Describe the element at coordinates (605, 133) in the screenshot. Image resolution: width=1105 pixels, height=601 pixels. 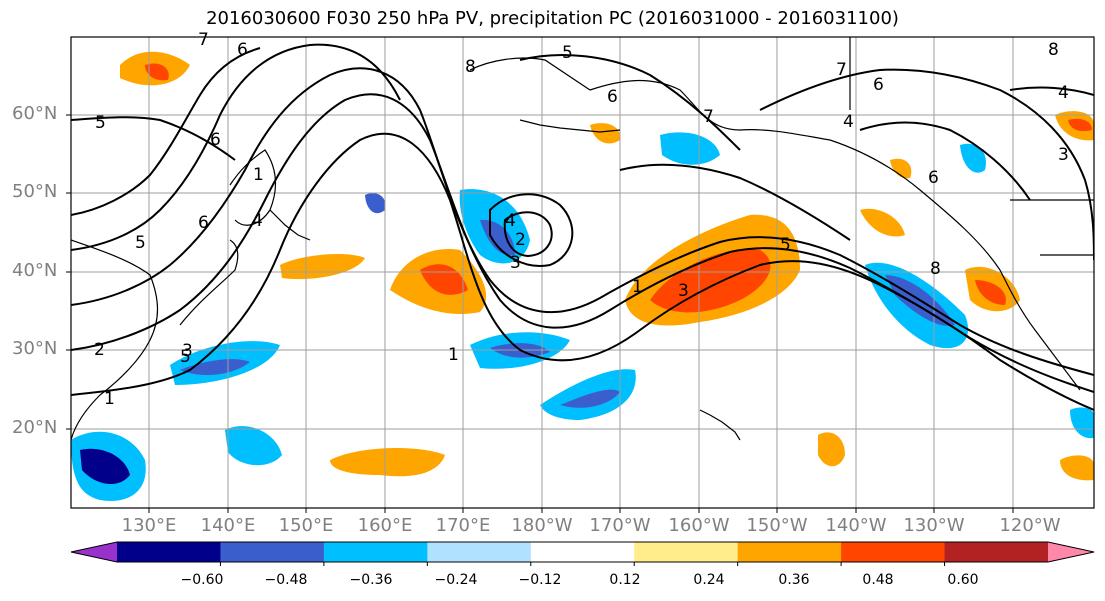
I see `precip-positive-gulf-small` at that location.